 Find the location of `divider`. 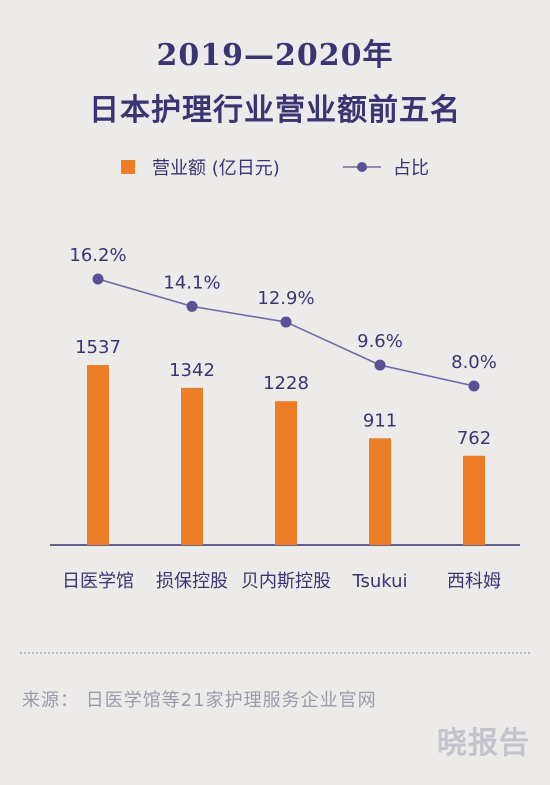

divider is located at coordinates (275, 653).